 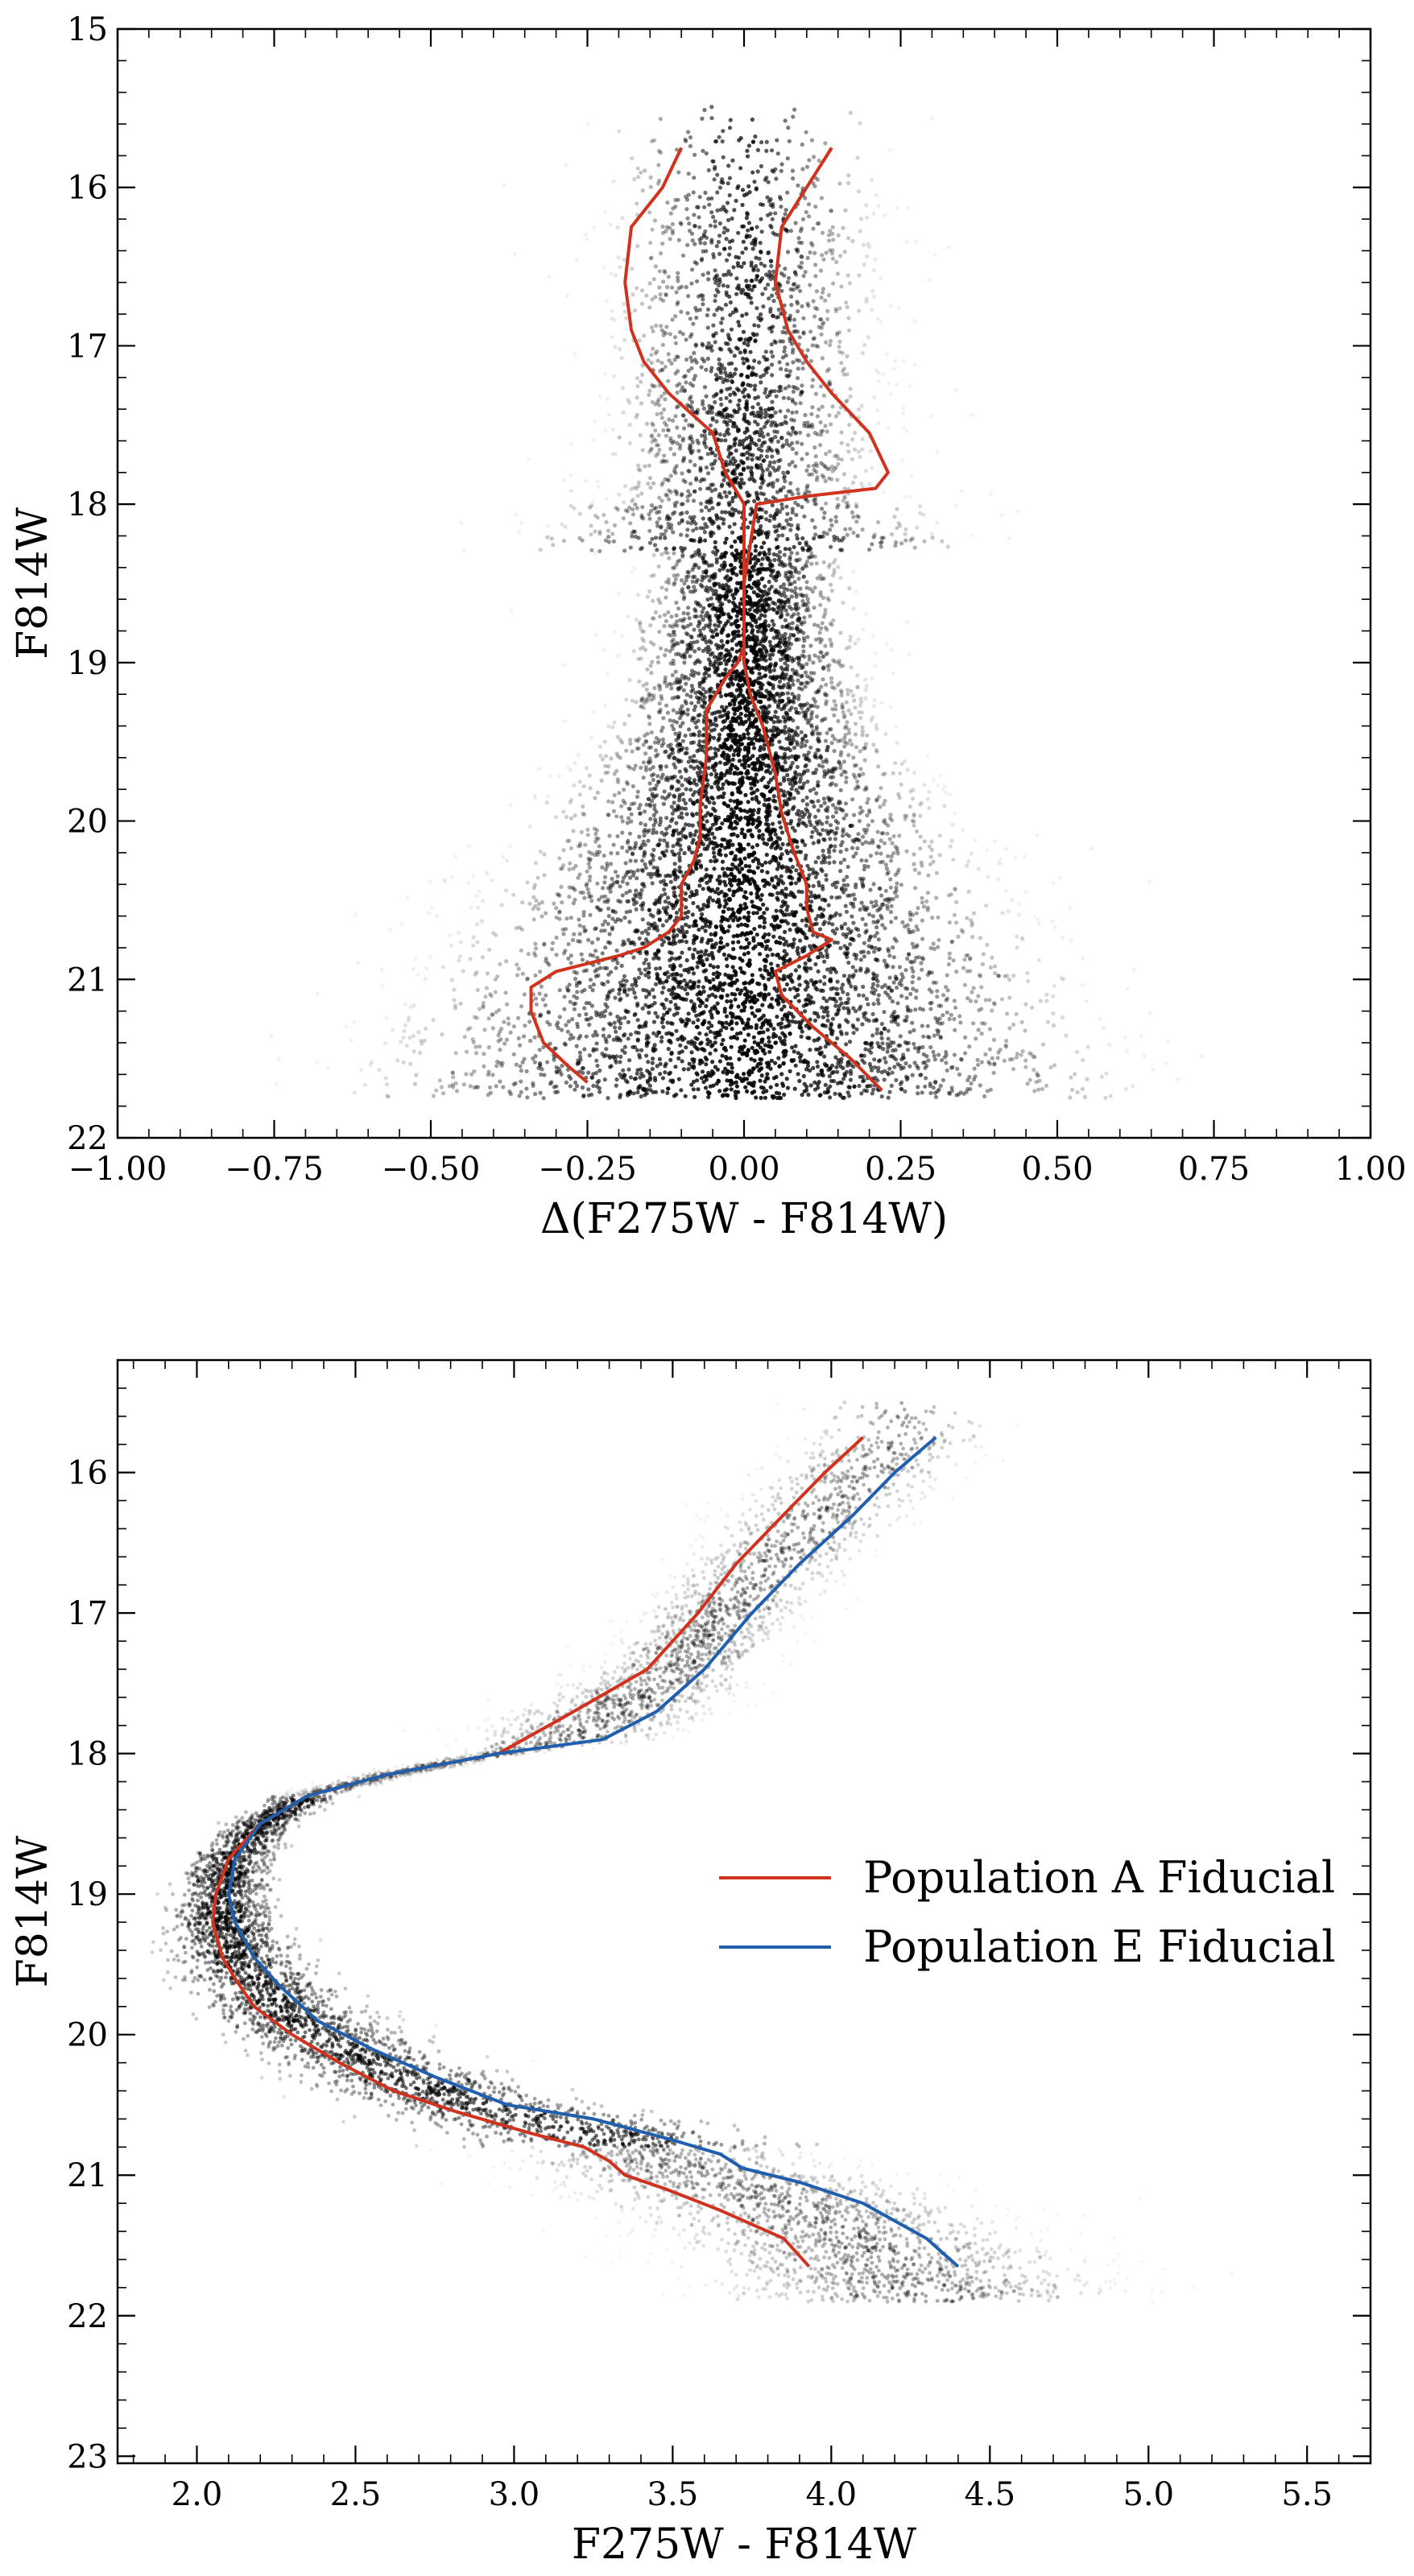 I want to click on x-tick-label: 1.00, so click(x=1370, y=1170).